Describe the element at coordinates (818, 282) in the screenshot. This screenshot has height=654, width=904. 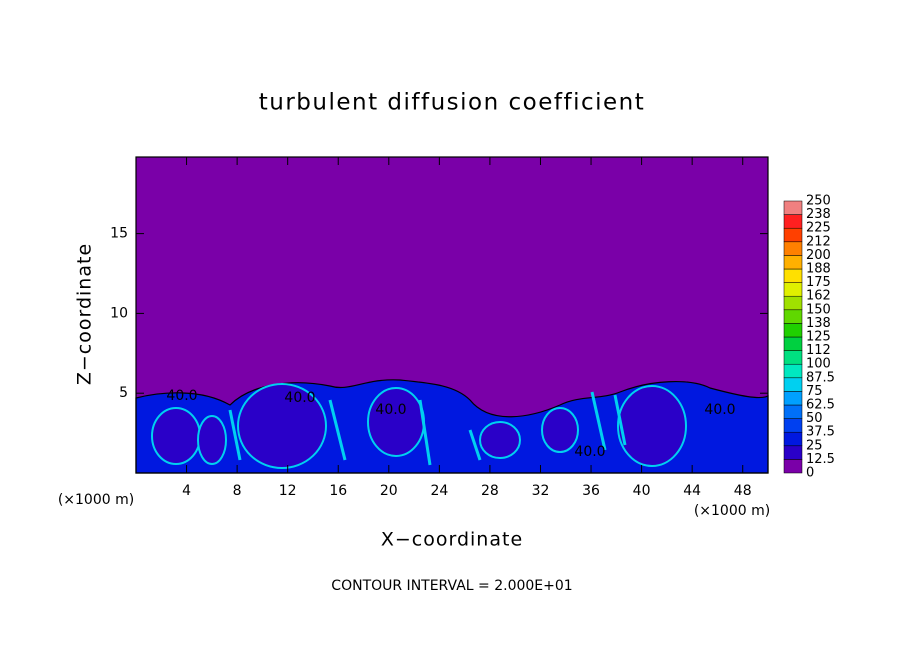
I see `colorbar-label: 175` at that location.